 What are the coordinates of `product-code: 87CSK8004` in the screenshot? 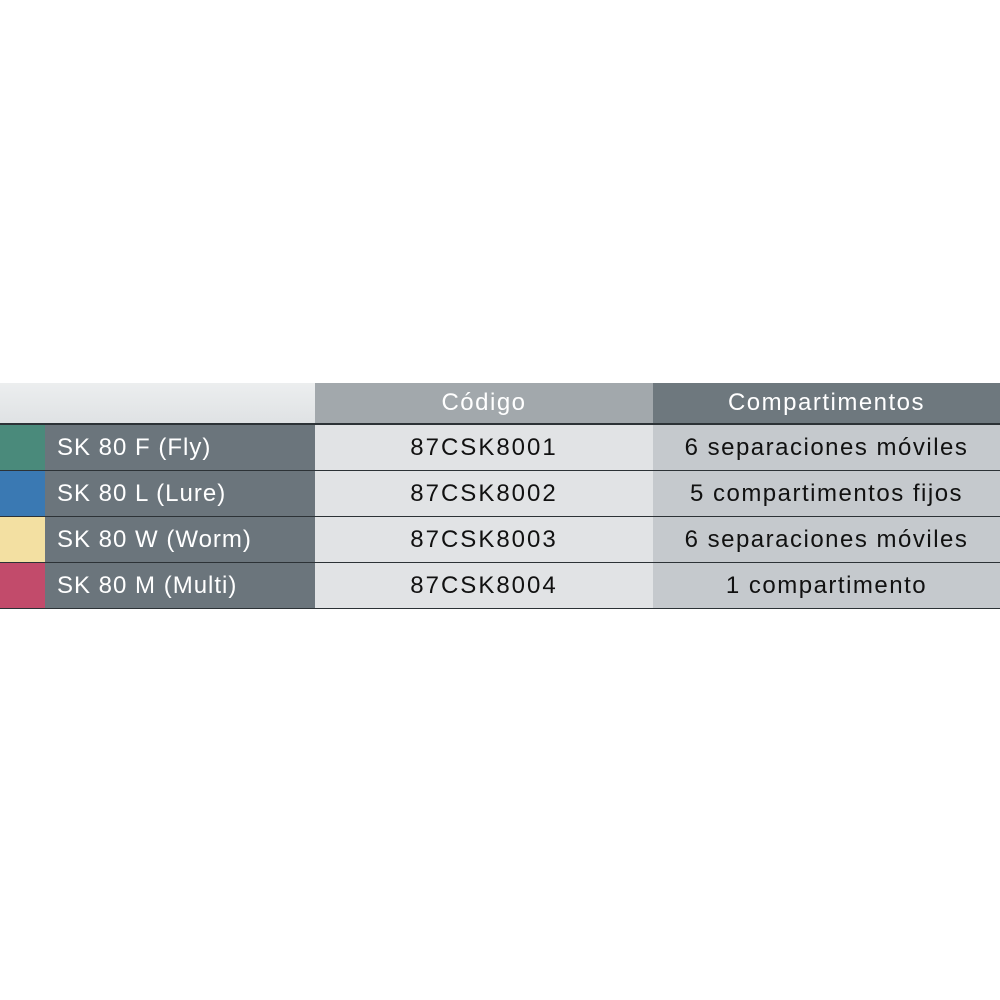 It's located at (484, 585).